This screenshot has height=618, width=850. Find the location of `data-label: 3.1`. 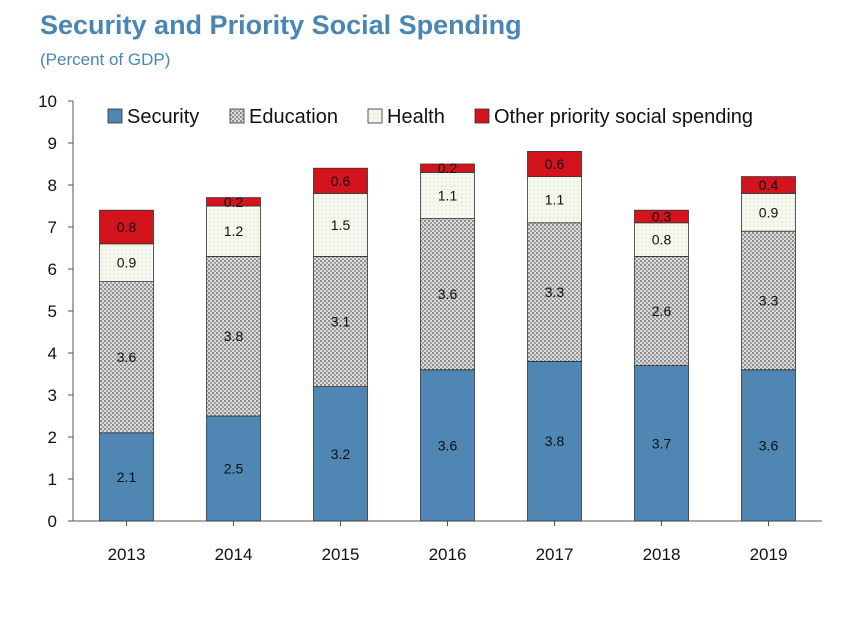

data-label: 3.1 is located at coordinates (341, 322).